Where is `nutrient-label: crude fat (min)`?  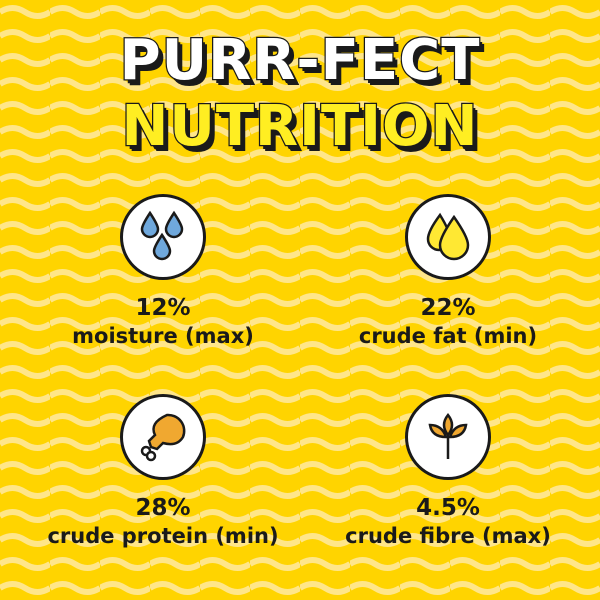
nutrient-label: crude fat (min) is located at coordinates (448, 336).